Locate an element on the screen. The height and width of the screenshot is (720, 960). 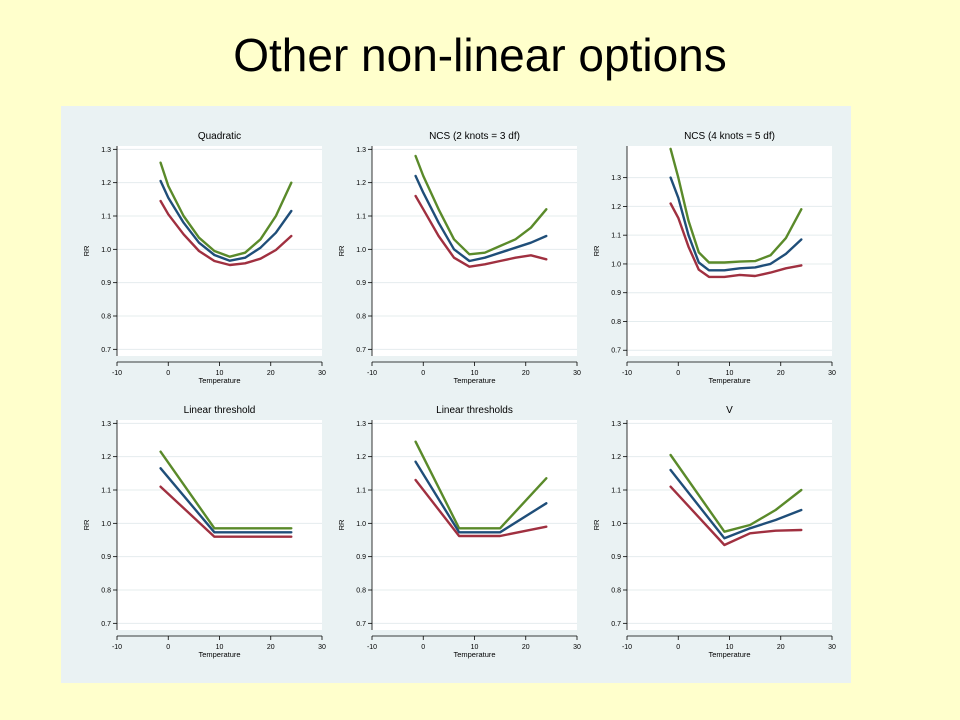
chart-title: V is located at coordinates (729, 410).